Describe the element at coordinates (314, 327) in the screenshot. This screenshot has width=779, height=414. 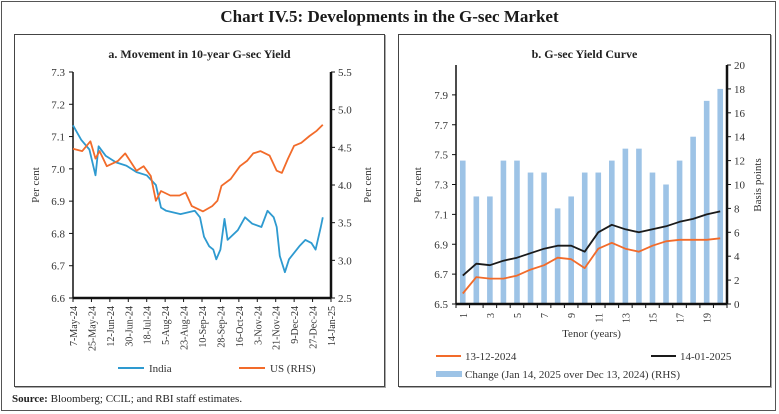
I see `x-tick-label: 27-Dec-24` at that location.